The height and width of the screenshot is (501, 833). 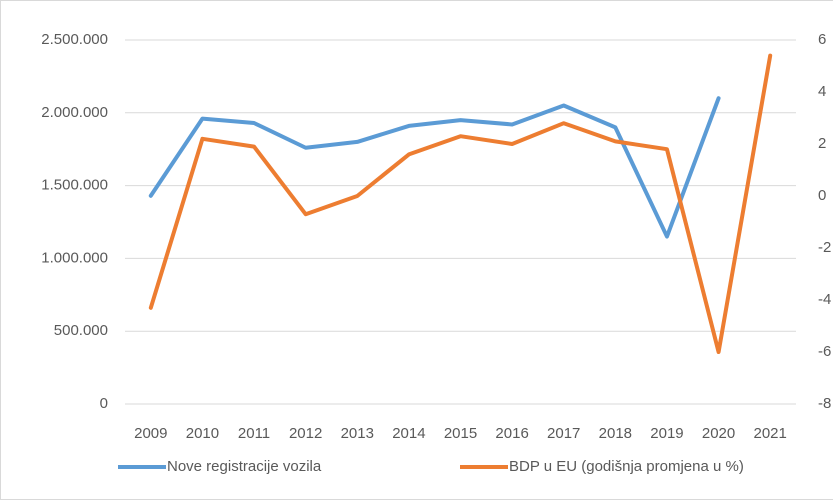 What do you see at coordinates (460, 433) in the screenshot?
I see `x-tick-label: 2015` at bounding box center [460, 433].